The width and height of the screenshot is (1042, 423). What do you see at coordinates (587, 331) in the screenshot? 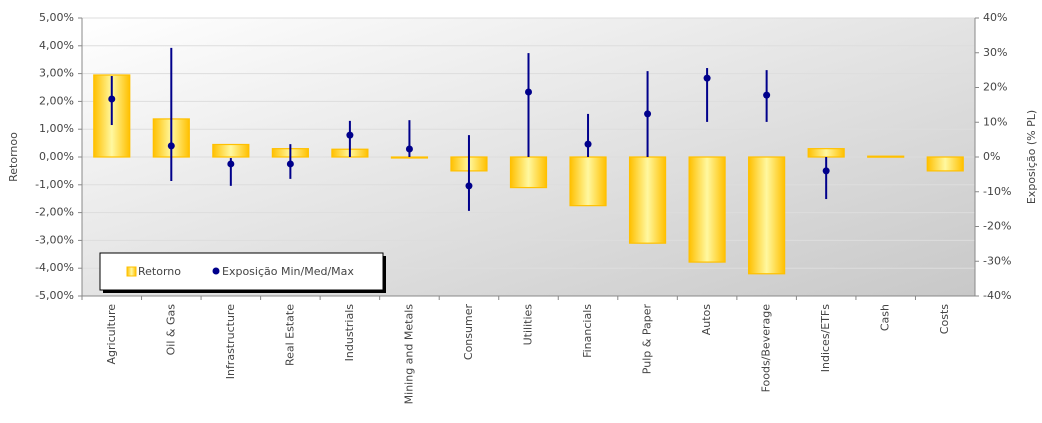
I see `x-tick-label: Financials` at bounding box center [587, 331].